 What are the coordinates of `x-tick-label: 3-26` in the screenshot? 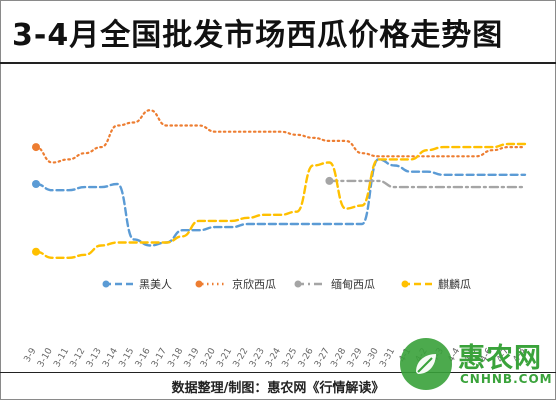 It's located at (306, 357).